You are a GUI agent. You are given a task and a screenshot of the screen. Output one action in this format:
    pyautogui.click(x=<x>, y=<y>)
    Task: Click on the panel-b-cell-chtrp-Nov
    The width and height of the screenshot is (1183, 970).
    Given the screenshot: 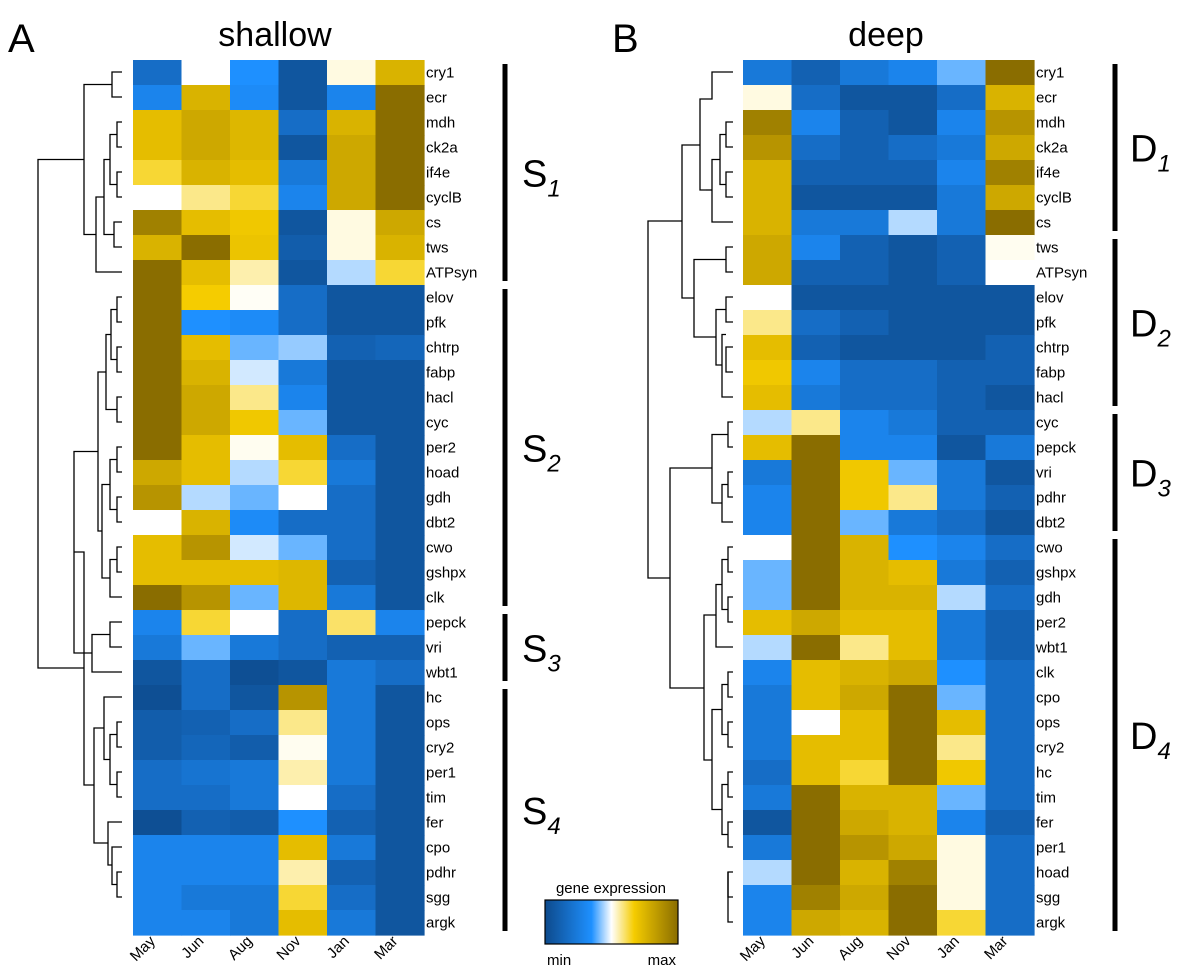 What is the action you would take?
    pyautogui.click(x=913, y=348)
    